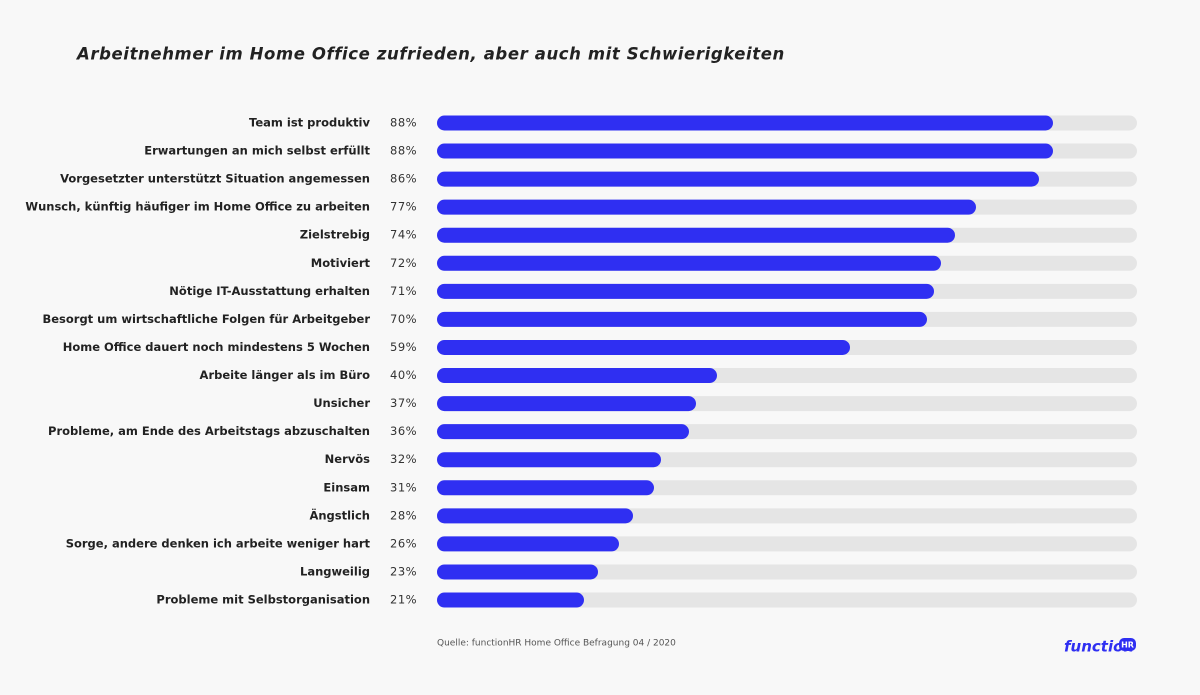  Describe the element at coordinates (263, 600) in the screenshot. I see `category-label: Probleme mit Selbstorganisation` at that location.